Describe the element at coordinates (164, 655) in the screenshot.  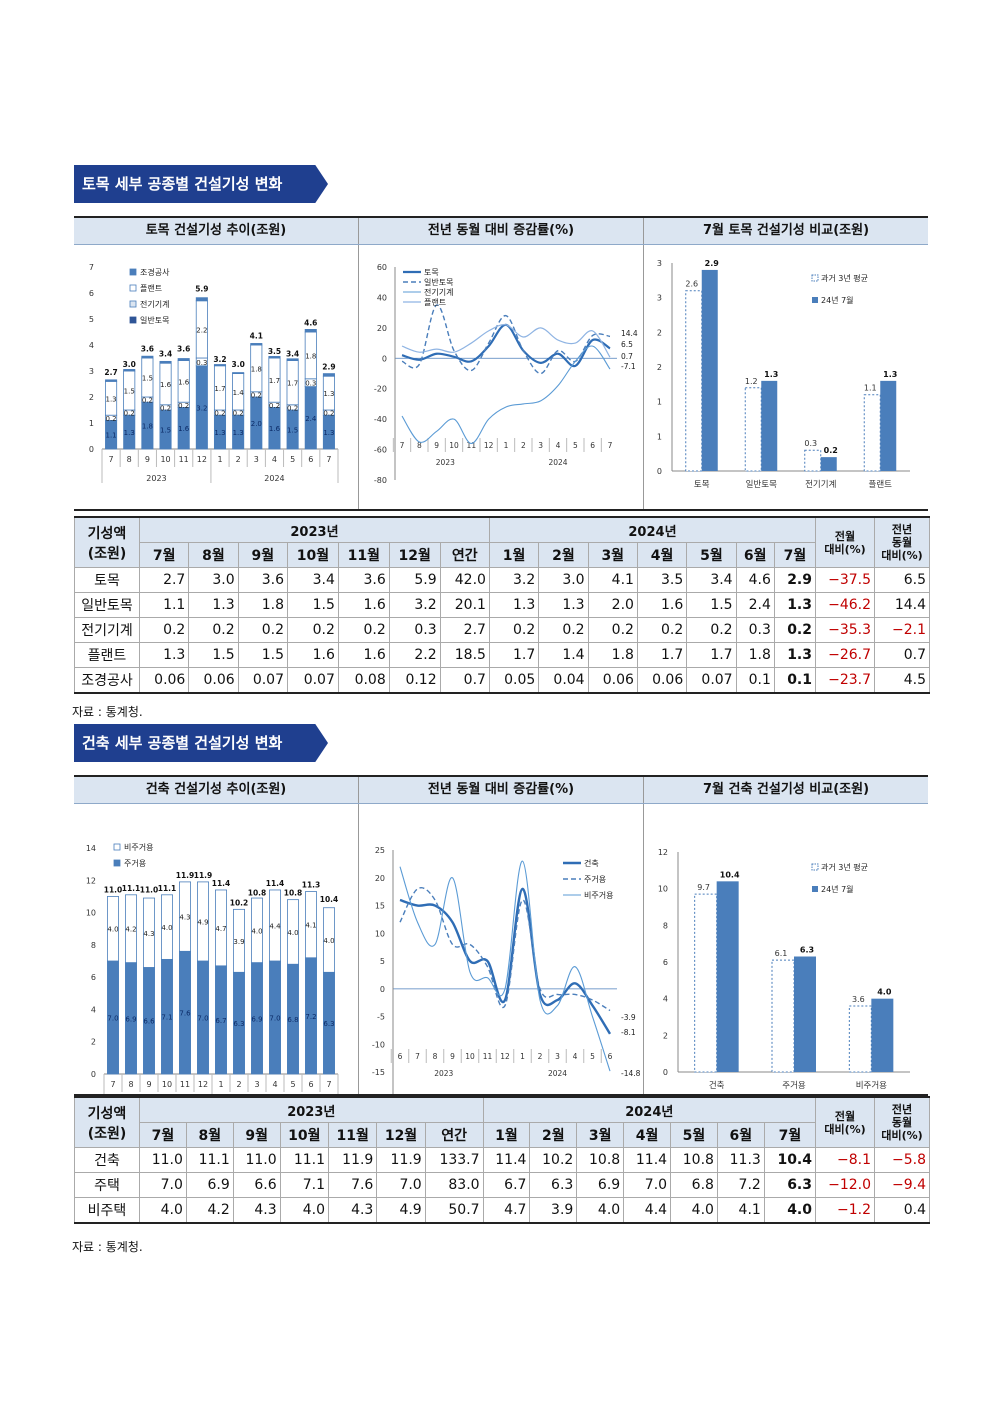
I see `value-cell: 1.3` at that location.